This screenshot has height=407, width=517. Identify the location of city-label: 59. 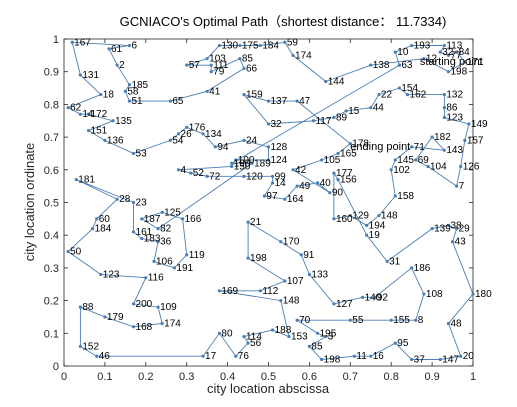
(293, 42).